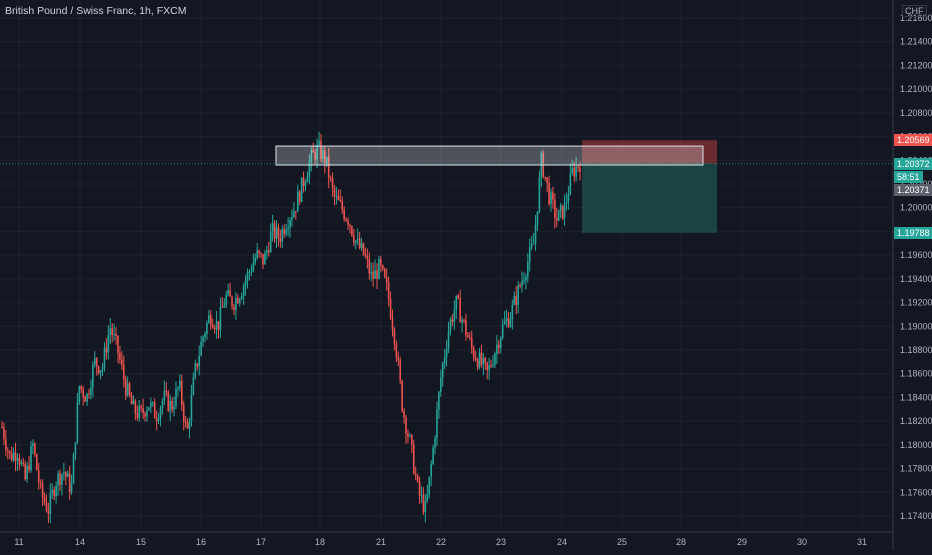 Image resolution: width=932 pixels, height=555 pixels. I want to click on time-tick-label: 31, so click(862, 542).